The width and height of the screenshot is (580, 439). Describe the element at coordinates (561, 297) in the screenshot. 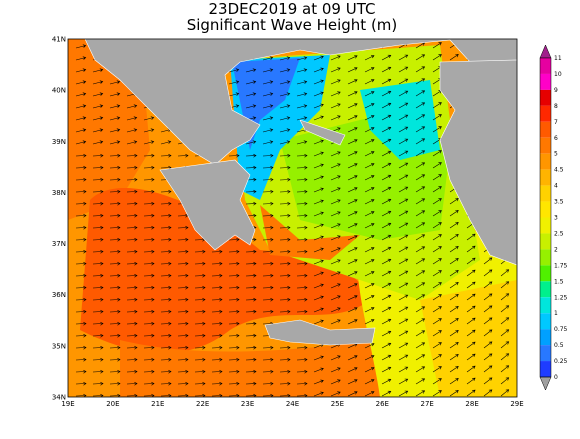

I see `colorbar-label: 1.25` at that location.